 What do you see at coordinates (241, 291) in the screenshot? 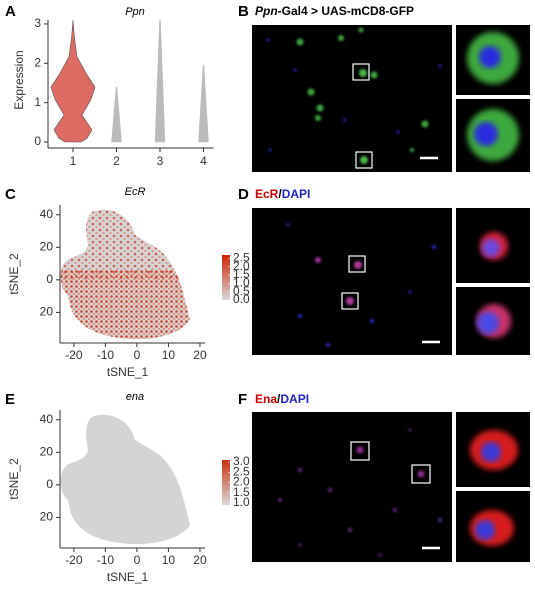
I see `colorbar-tick-label: 0.5` at bounding box center [241, 291].